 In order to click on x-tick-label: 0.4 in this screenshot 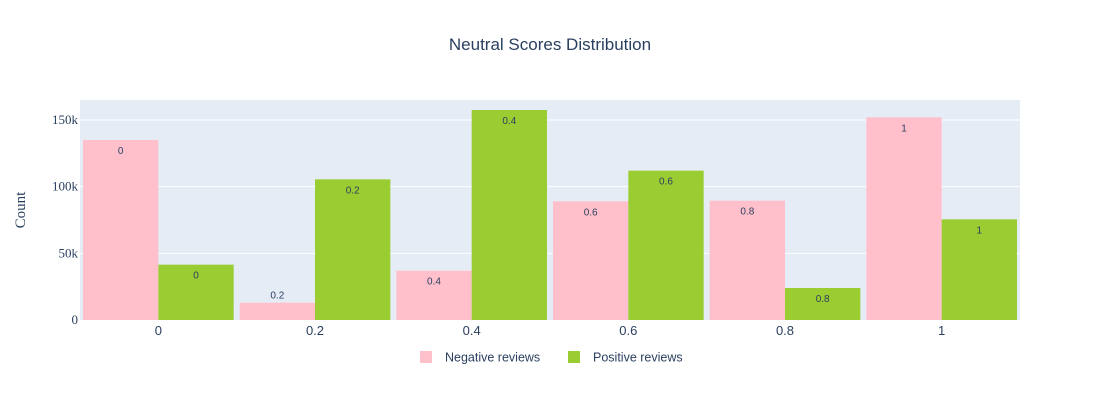, I will do `click(472, 330)`.